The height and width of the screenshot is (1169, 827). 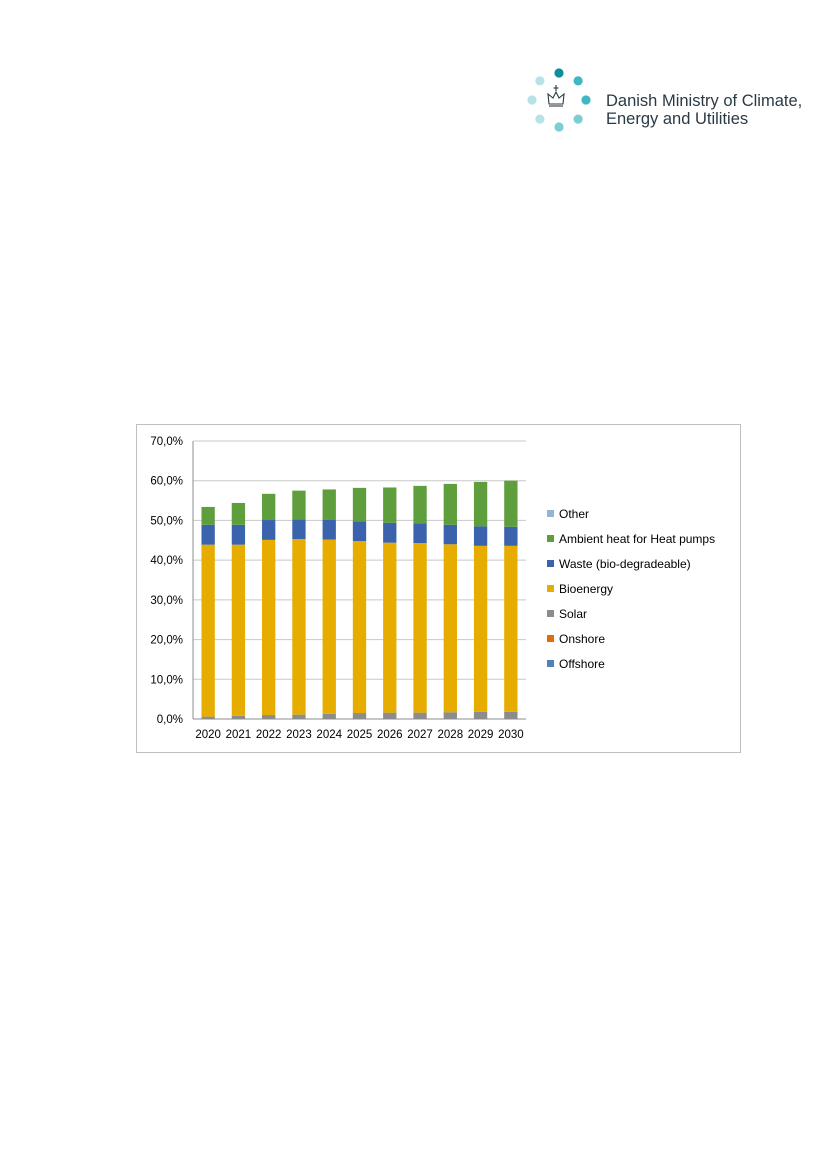 What do you see at coordinates (360, 735) in the screenshot?
I see `x-tick-label: 2025` at bounding box center [360, 735].